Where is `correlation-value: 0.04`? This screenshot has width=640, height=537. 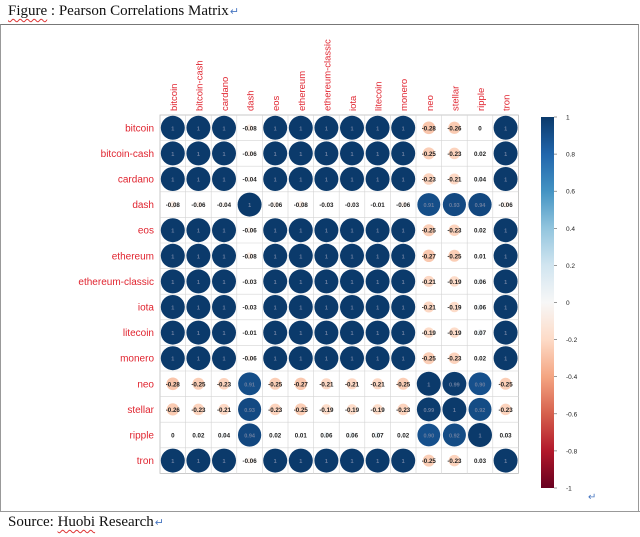
correlation-value: 0.04 is located at coordinates (480, 180).